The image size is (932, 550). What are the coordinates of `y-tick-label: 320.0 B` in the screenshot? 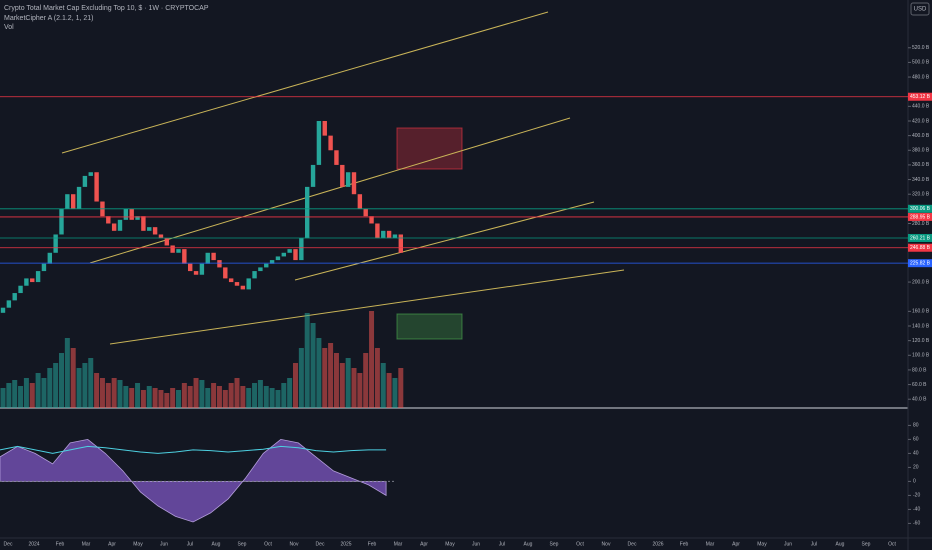 It's located at (921, 195).